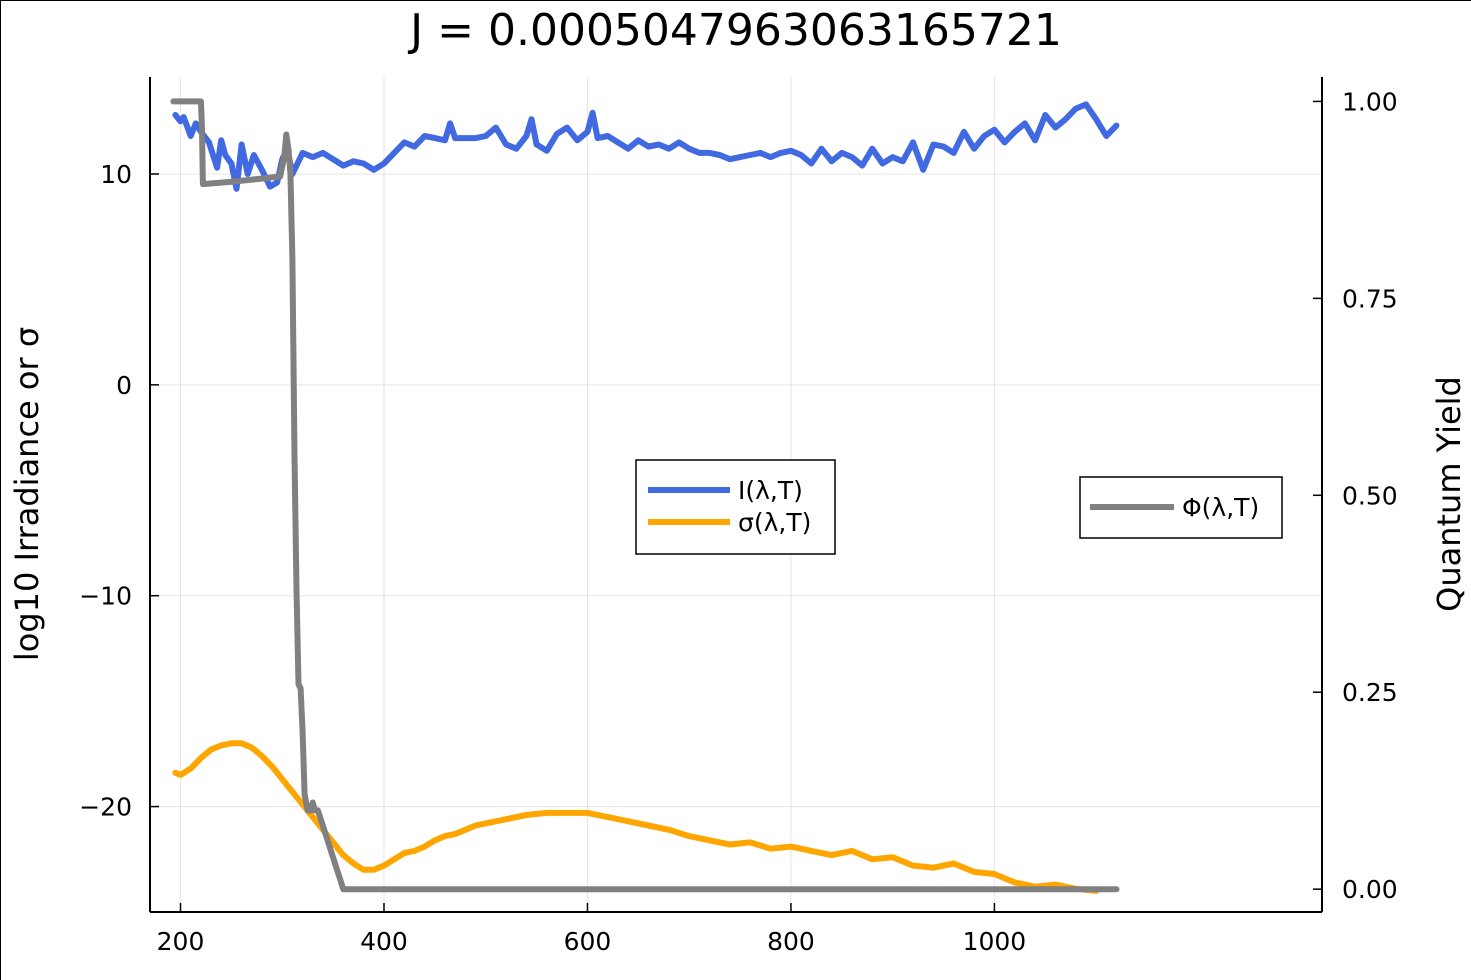  Describe the element at coordinates (995, 941) in the screenshot. I see `x-tick-label: 1000` at that location.